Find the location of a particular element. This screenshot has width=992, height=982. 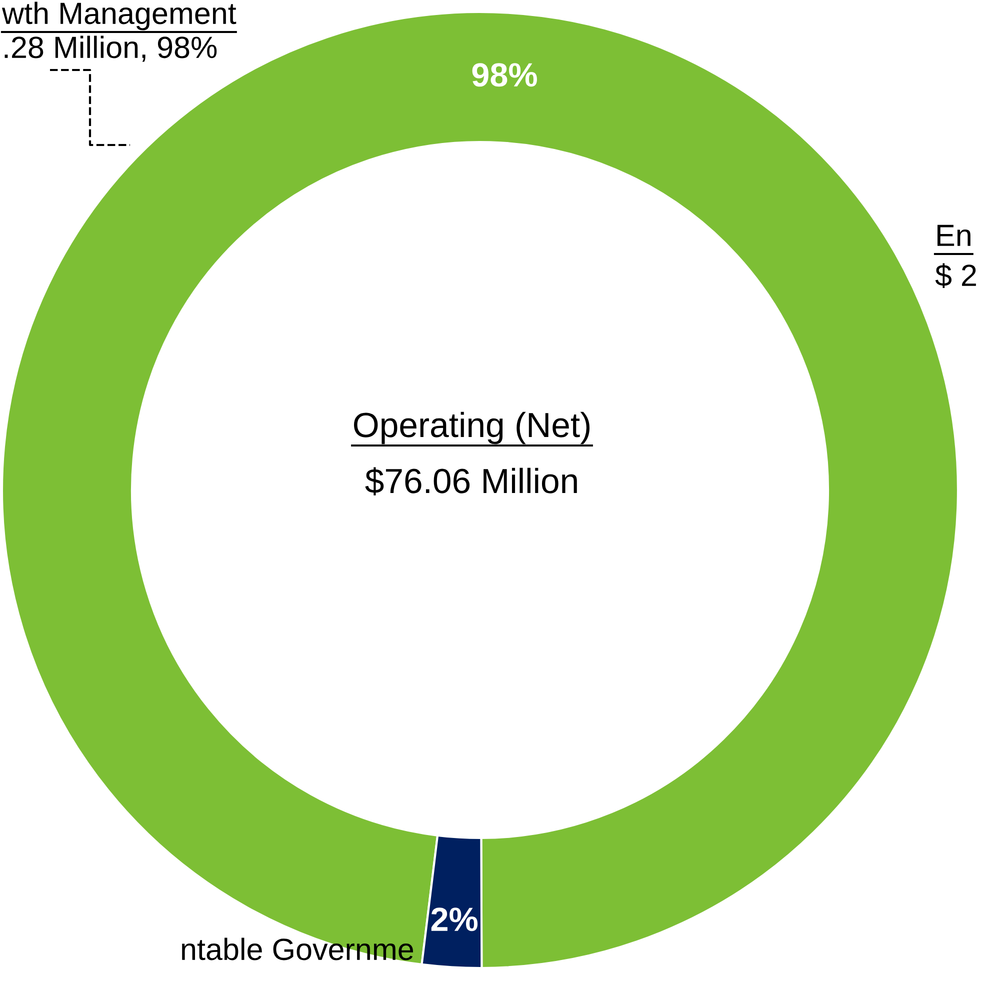

text: Operating (Net) is located at coordinates (472, 428).